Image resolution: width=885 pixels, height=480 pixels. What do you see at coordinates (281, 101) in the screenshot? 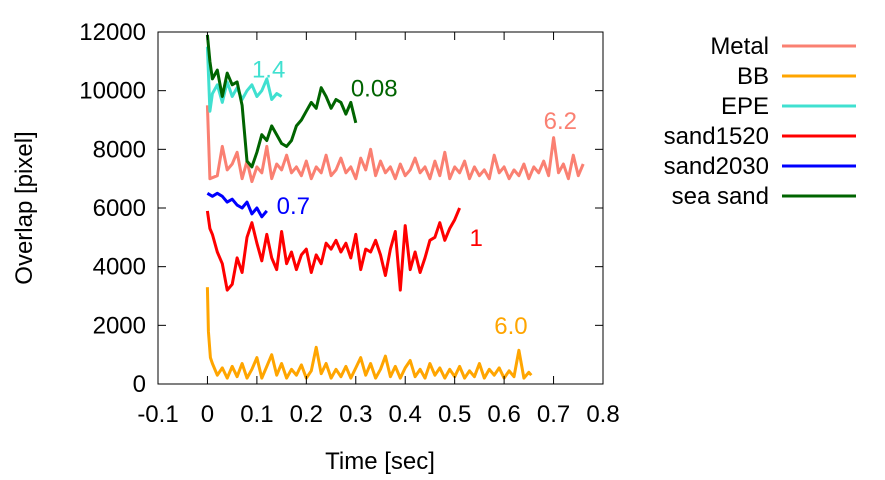
I see `series-line-sea-sand` at bounding box center [281, 101].